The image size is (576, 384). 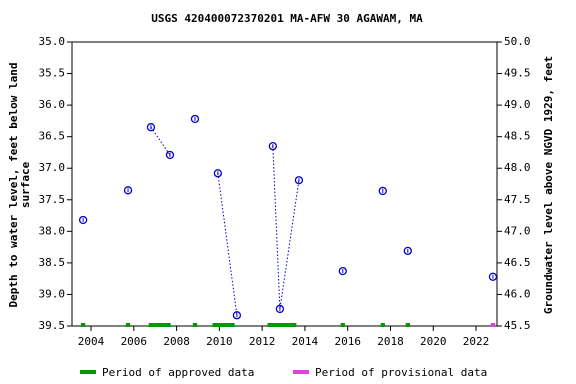 What do you see at coordinates (390, 341) in the screenshot?
I see `x-tick-label: 2018` at bounding box center [390, 341].